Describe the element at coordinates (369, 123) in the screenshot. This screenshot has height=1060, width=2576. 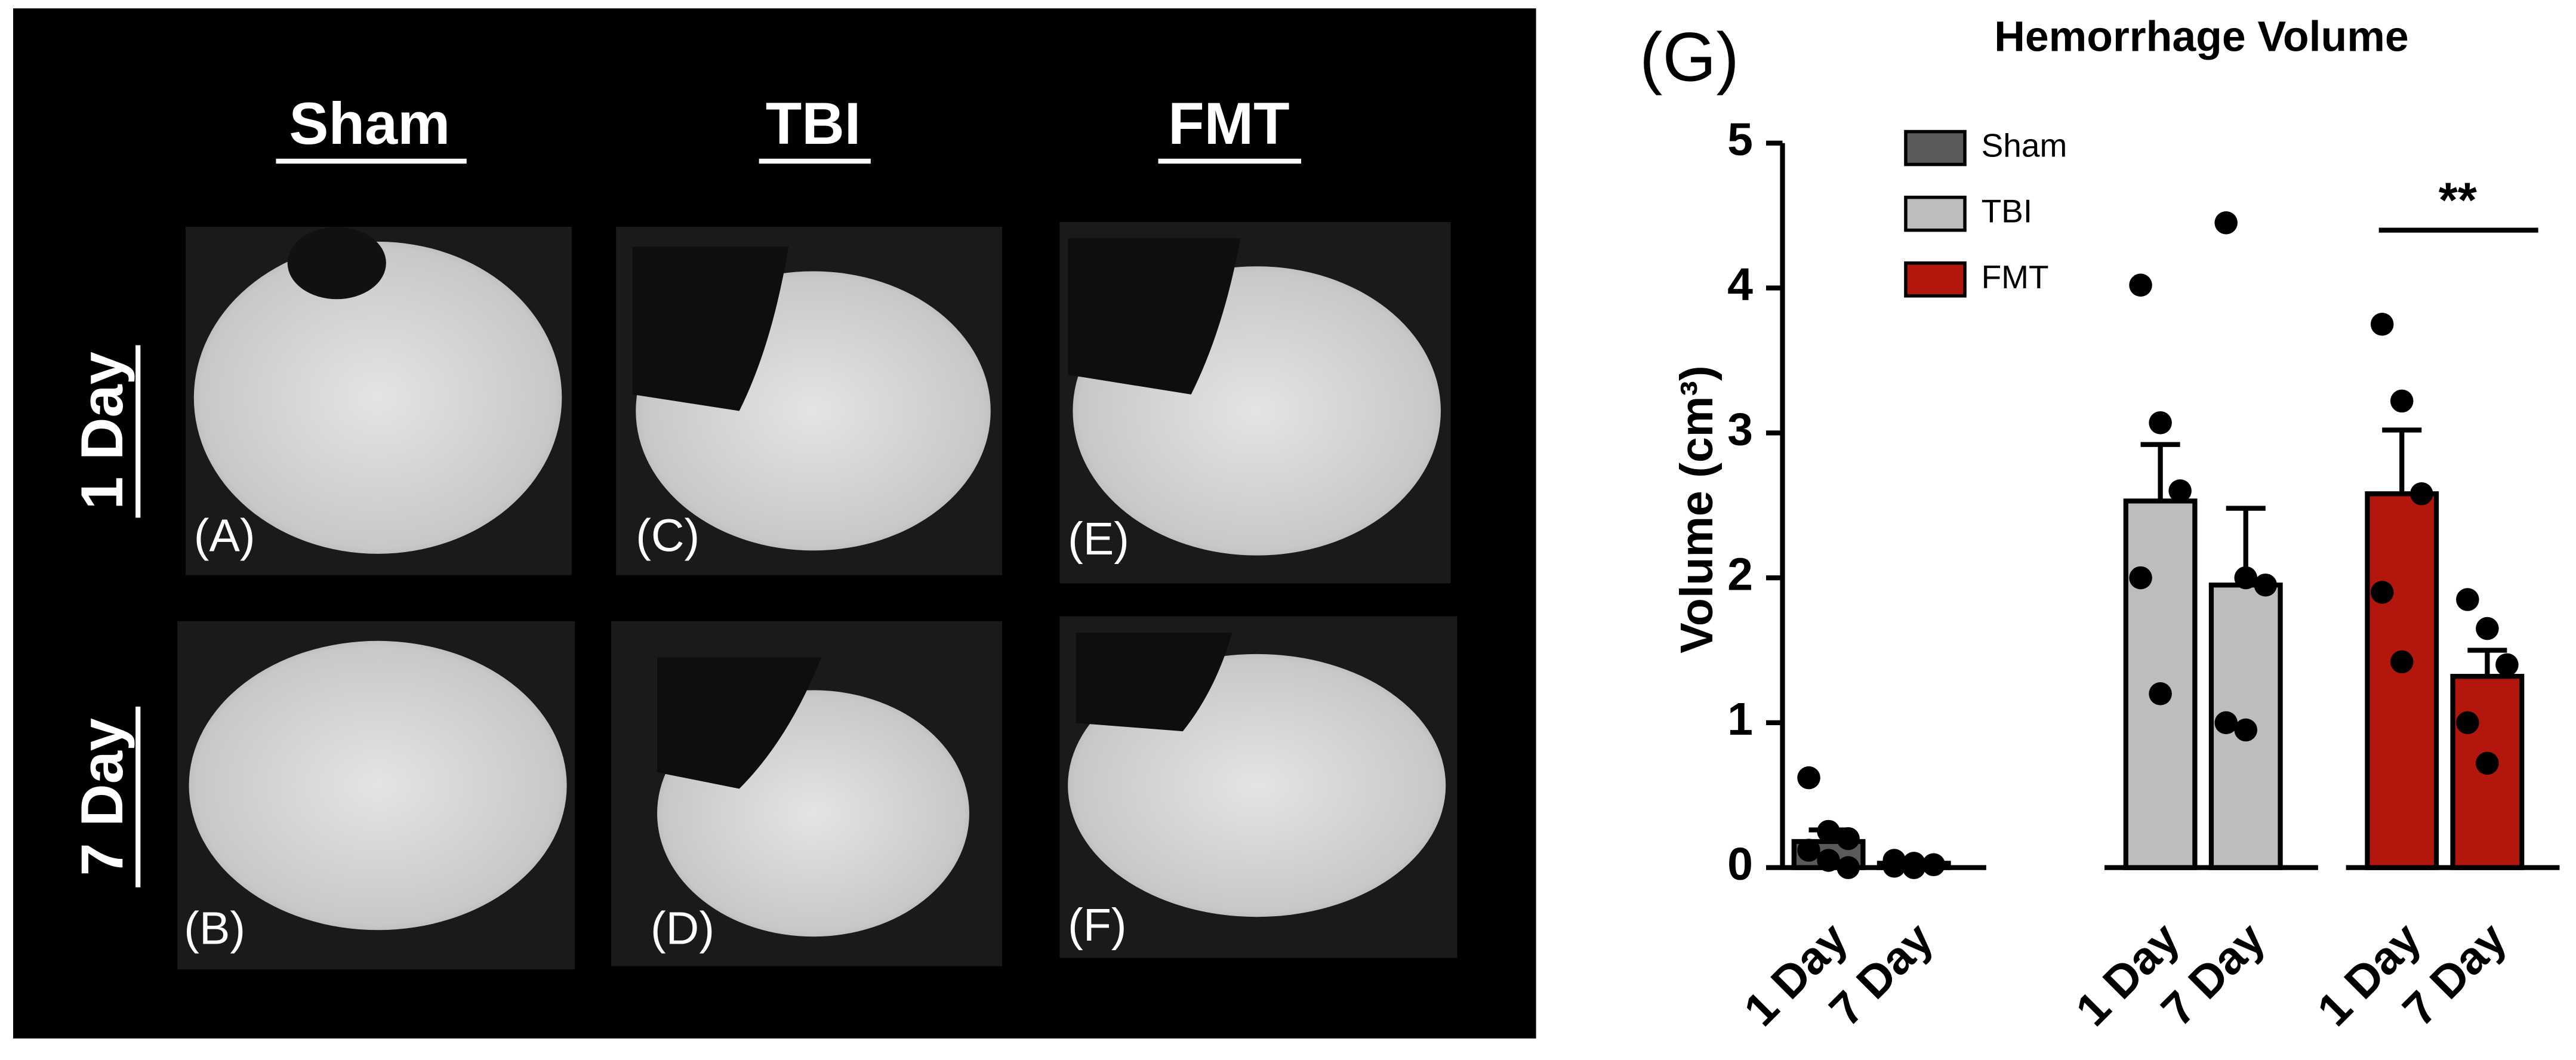
I see `column-label: Sham` at that location.